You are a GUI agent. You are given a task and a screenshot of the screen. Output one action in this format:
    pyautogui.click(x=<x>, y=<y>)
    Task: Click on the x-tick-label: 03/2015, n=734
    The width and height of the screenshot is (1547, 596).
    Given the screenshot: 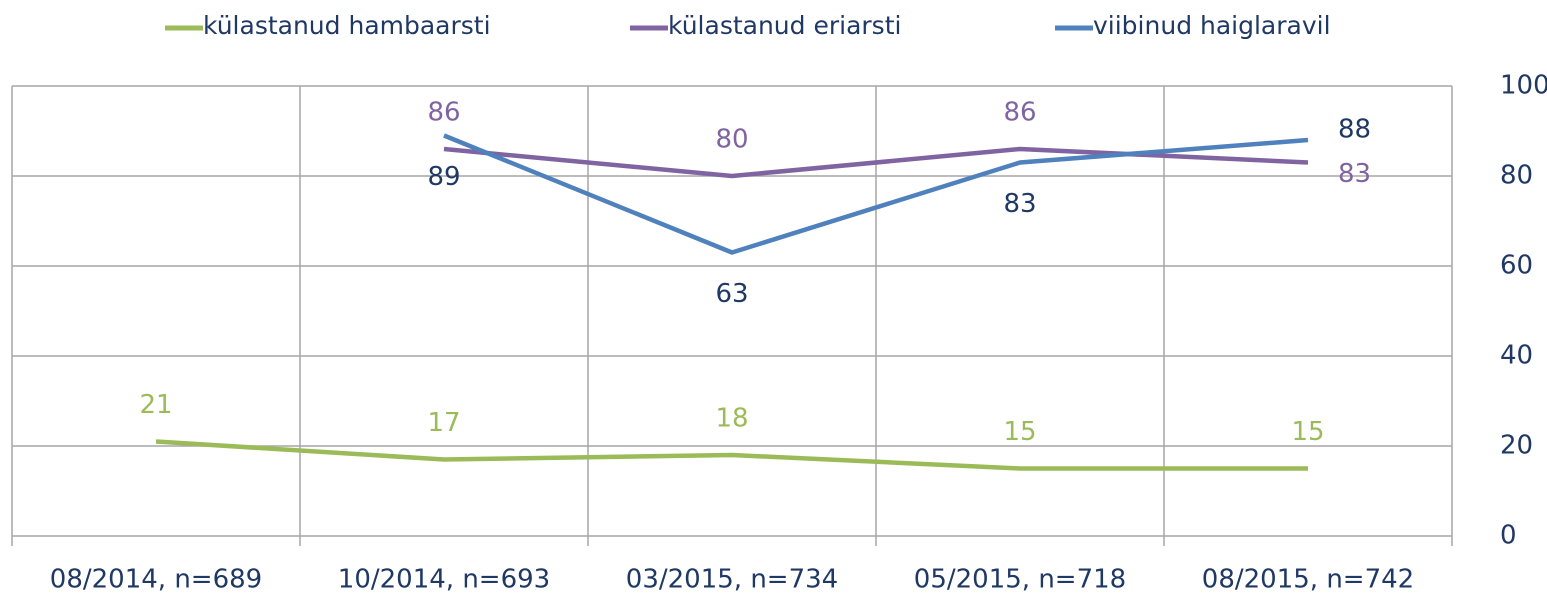 What is the action you would take?
    pyautogui.click(x=732, y=580)
    